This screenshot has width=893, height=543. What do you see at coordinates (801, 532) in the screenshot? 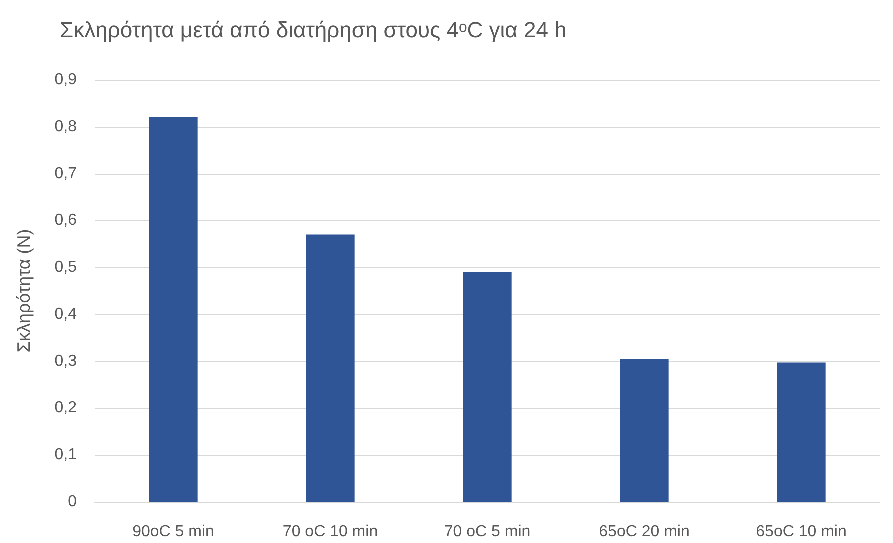
I see `x-tick-label: 65oC 10 min` at bounding box center [801, 532].